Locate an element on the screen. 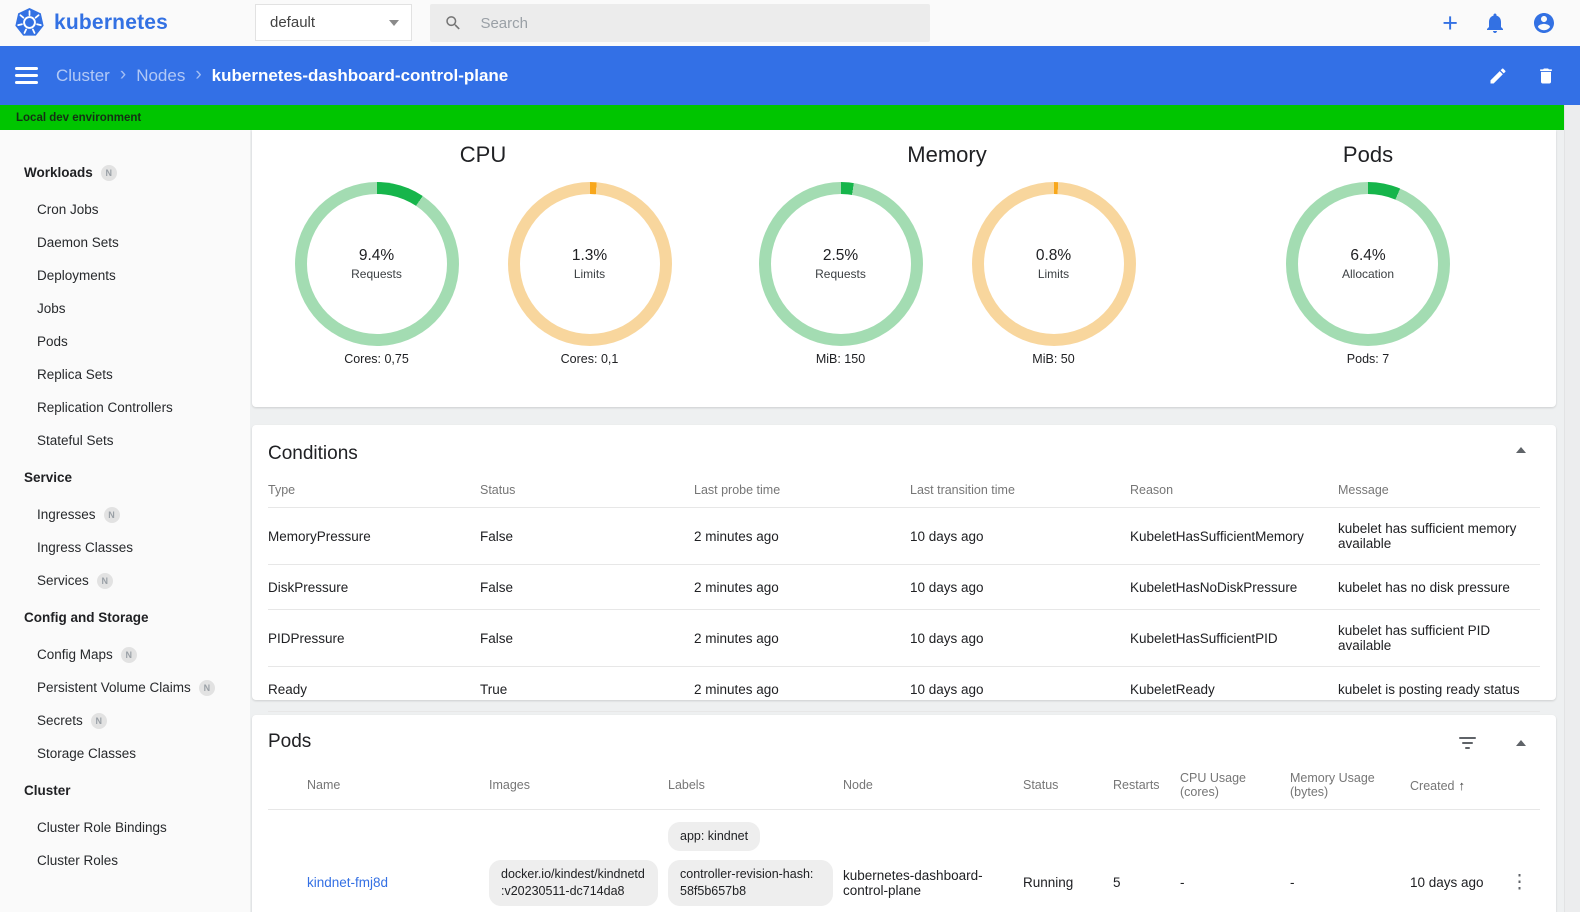 This screenshot has height=912, width=1580. cell-status: True is located at coordinates (587, 689).